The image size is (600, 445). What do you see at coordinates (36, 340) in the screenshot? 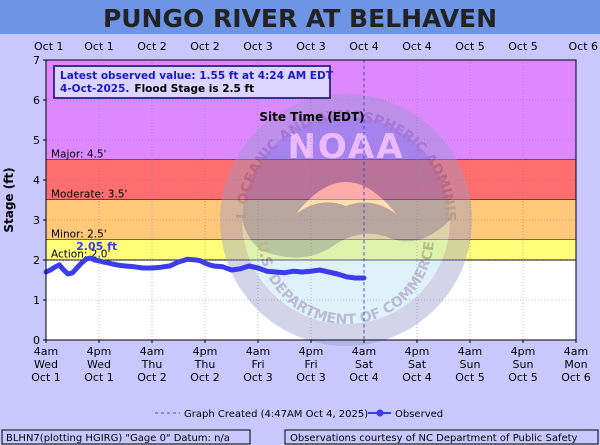
I see `y-tick-label: 0` at bounding box center [36, 340].